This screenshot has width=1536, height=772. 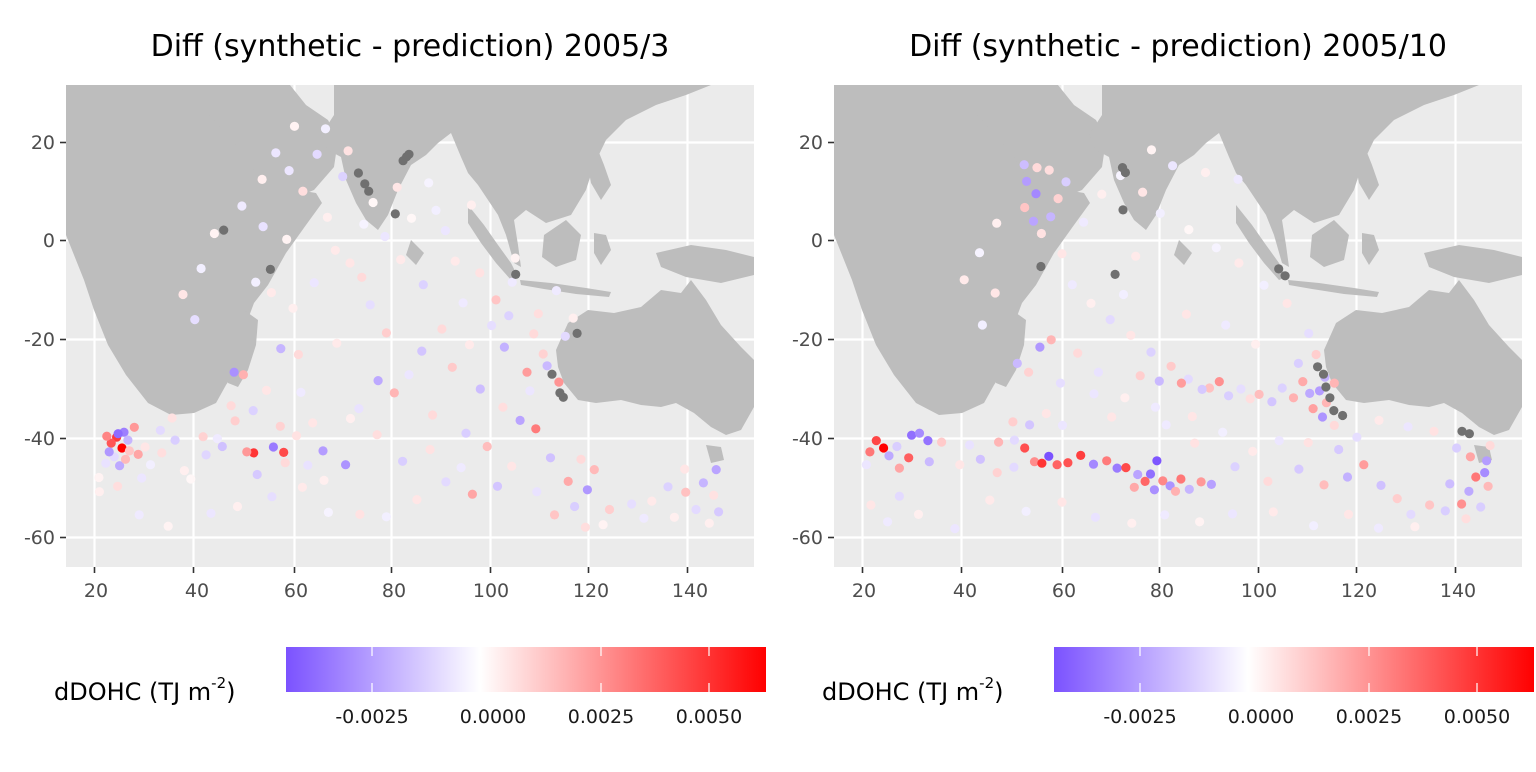 What do you see at coordinates (218, 683) in the screenshot?
I see `panel-1-legend-title-sup: -2` at bounding box center [218, 683].